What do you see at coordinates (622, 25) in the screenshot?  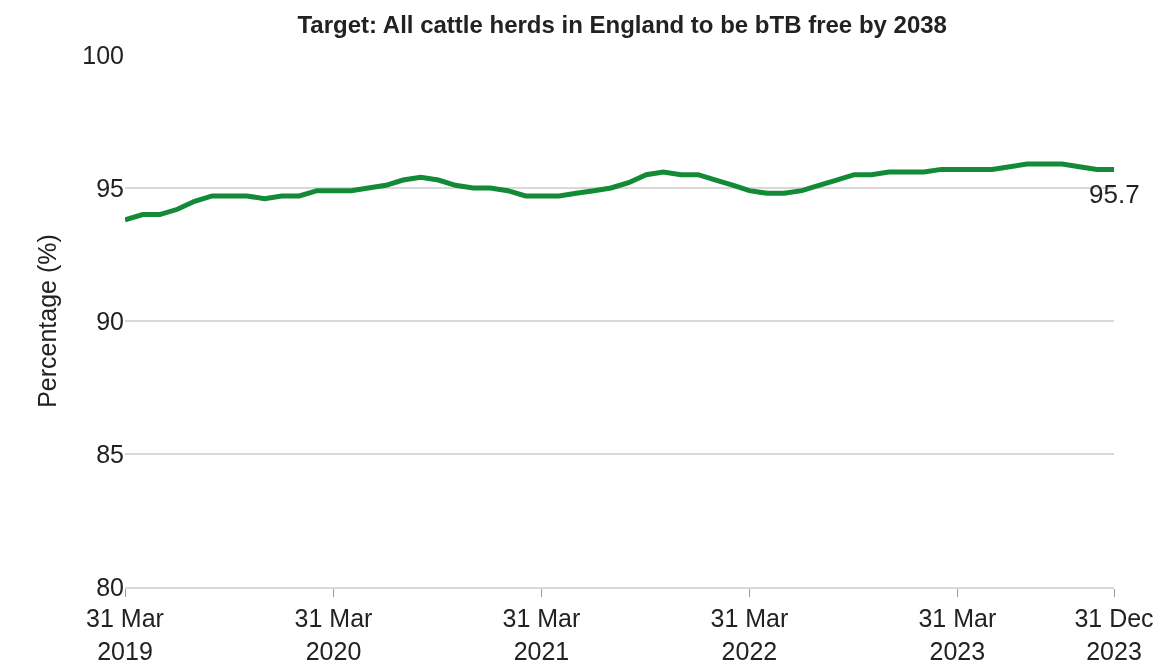 I see `chart-title: Target: All cattle herds in England to be bTB free by 2038` at bounding box center [622, 25].